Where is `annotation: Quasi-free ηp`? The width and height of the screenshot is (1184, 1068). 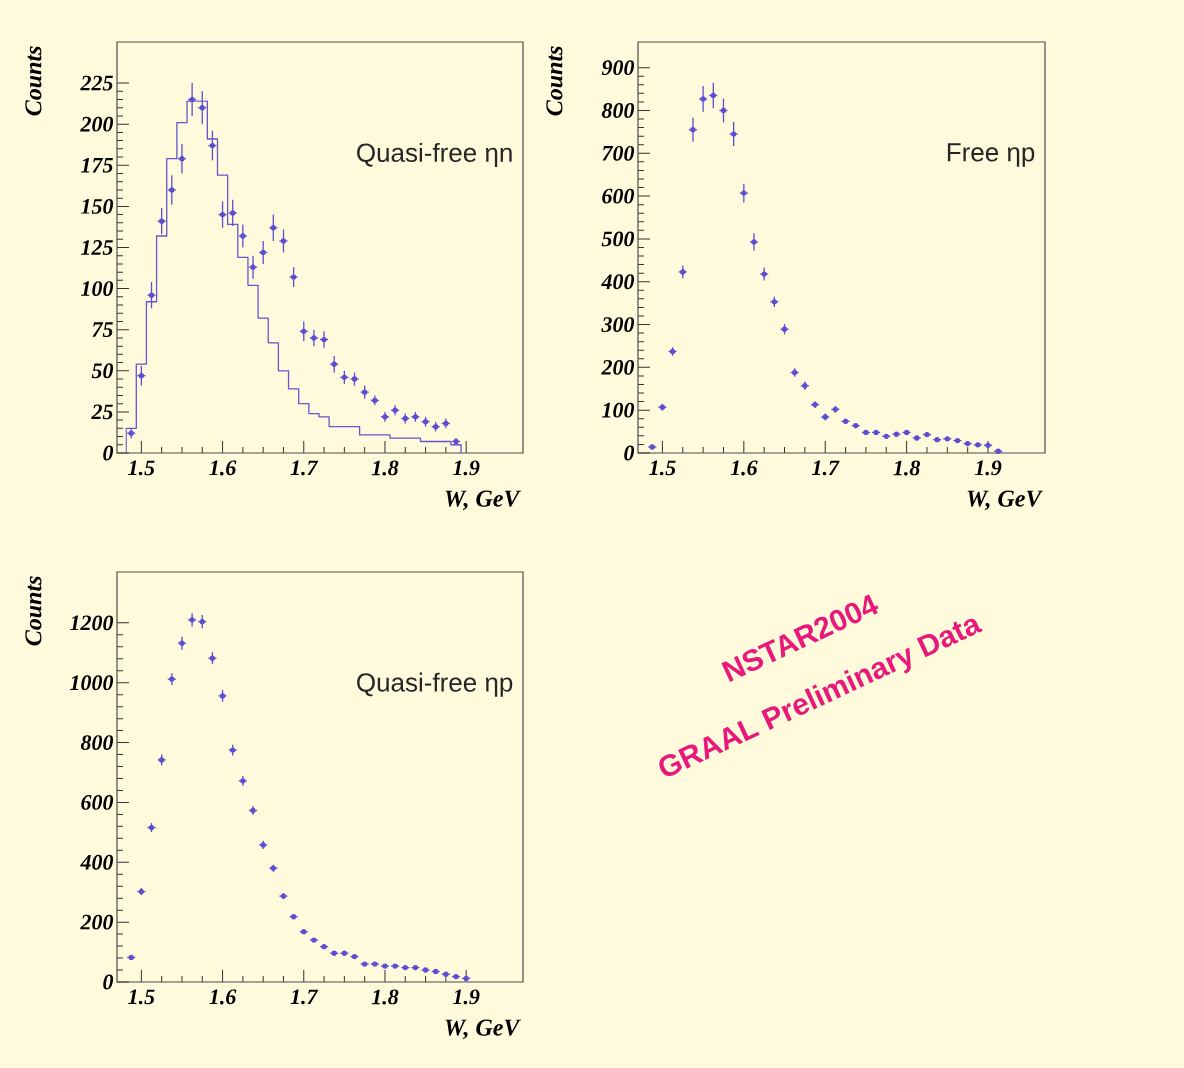 annotation: Quasi-free ηp is located at coordinates (435, 684).